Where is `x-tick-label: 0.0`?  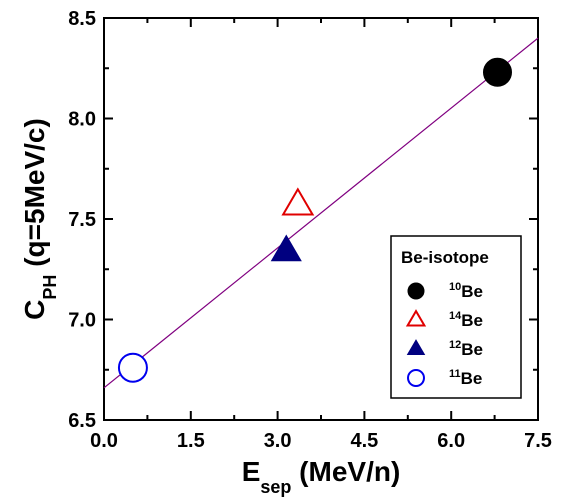 x-tick-label: 0.0 is located at coordinates (104, 441).